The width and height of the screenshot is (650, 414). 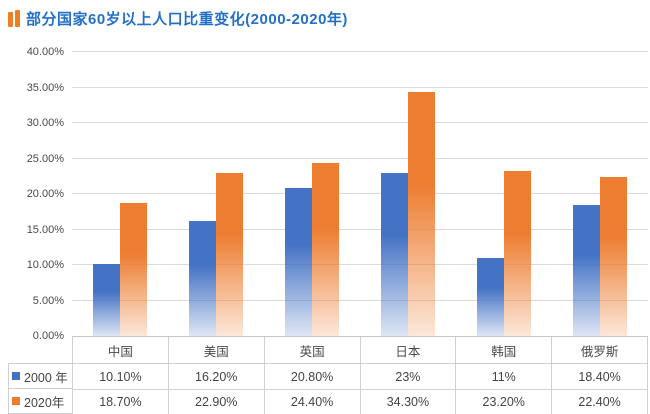 I want to click on value-cell: 34.30%, so click(x=409, y=402).